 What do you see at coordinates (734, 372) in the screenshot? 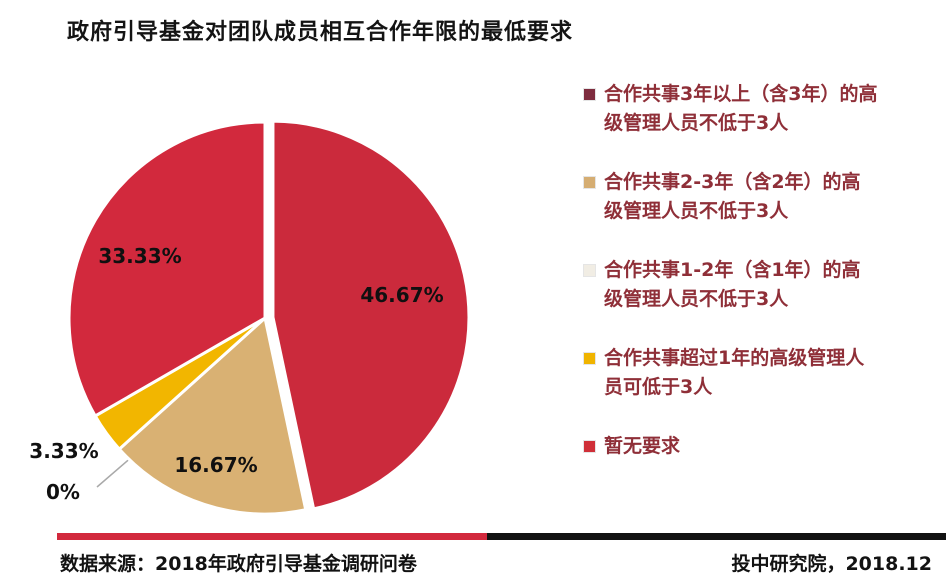
I see `legend-label: 合作共事超过1年的高级管理人员可低于3人` at bounding box center [734, 372].